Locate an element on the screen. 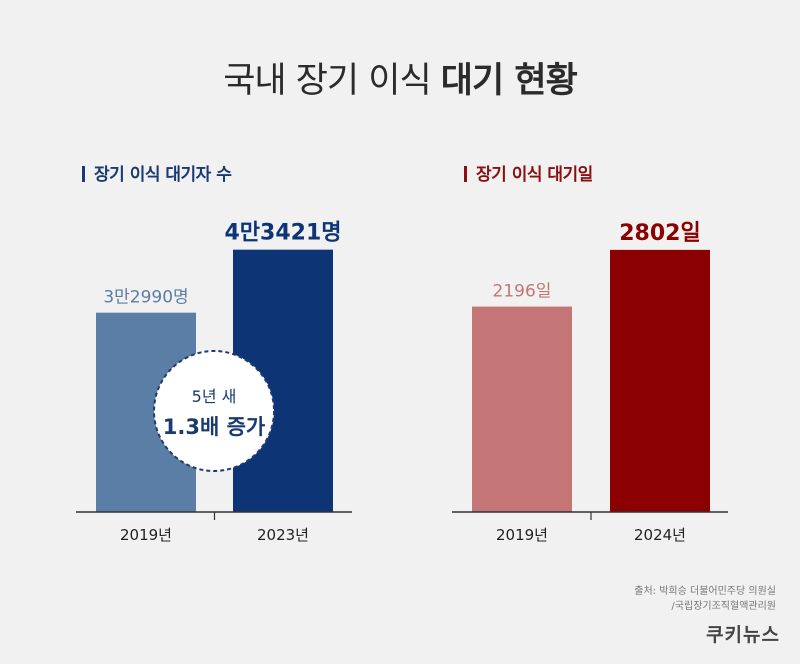  source-line-1: 출처: 박희승 더불어민주당 의원실 is located at coordinates (705, 591).